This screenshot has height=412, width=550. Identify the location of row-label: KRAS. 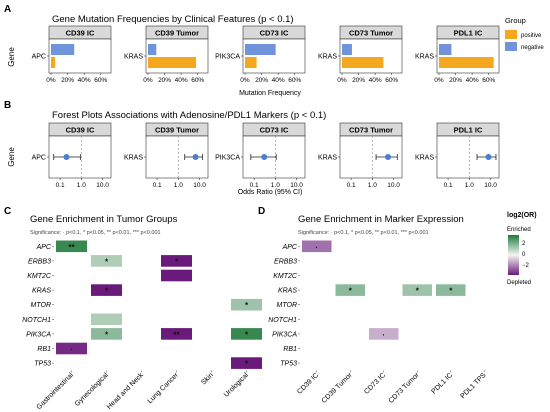
(287, 291).